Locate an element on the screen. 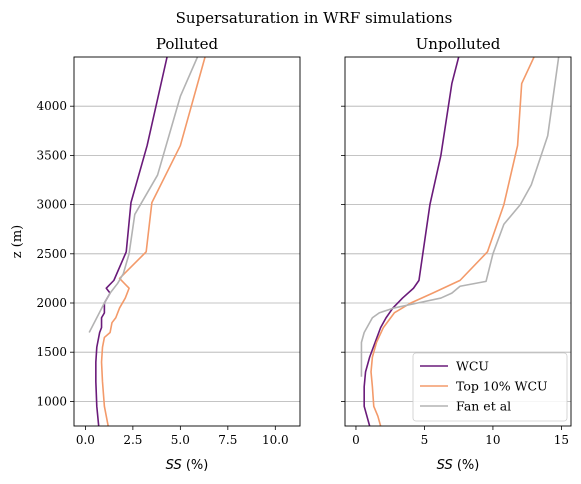  x-tick-label: 15 is located at coordinates (561, 440).